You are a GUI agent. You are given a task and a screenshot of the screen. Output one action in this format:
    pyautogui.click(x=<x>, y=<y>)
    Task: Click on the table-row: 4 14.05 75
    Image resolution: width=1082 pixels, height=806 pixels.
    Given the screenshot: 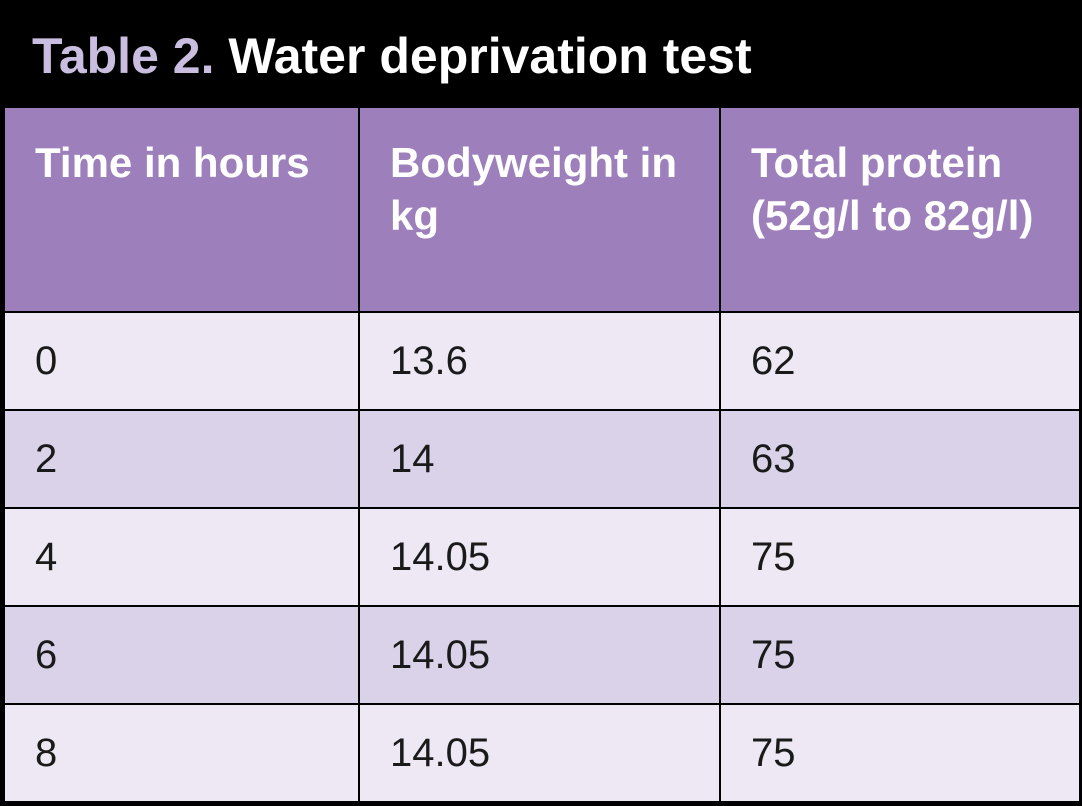 What is the action you would take?
    pyautogui.click(x=542, y=557)
    